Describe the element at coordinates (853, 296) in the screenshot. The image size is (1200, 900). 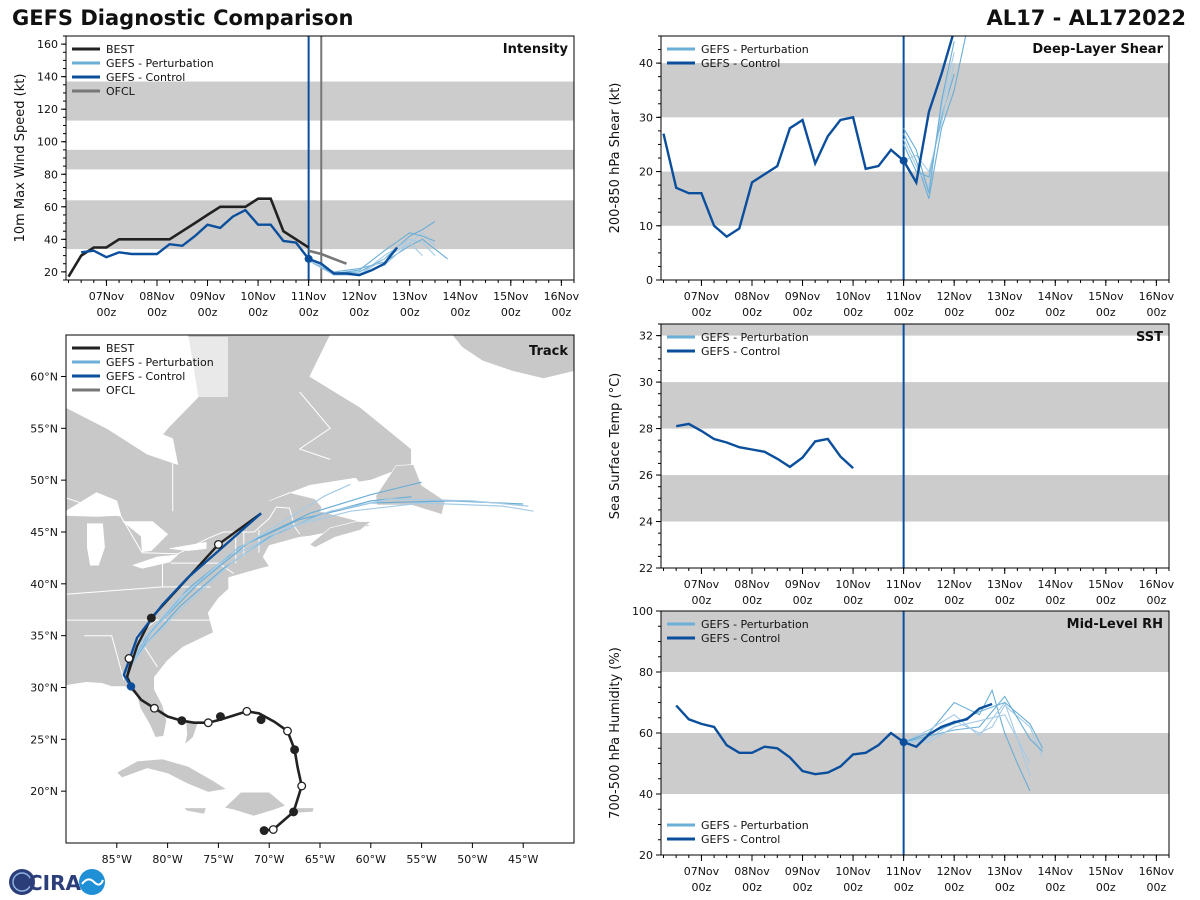
I see `shear-xtick-day-3: 10Nov` at that location.